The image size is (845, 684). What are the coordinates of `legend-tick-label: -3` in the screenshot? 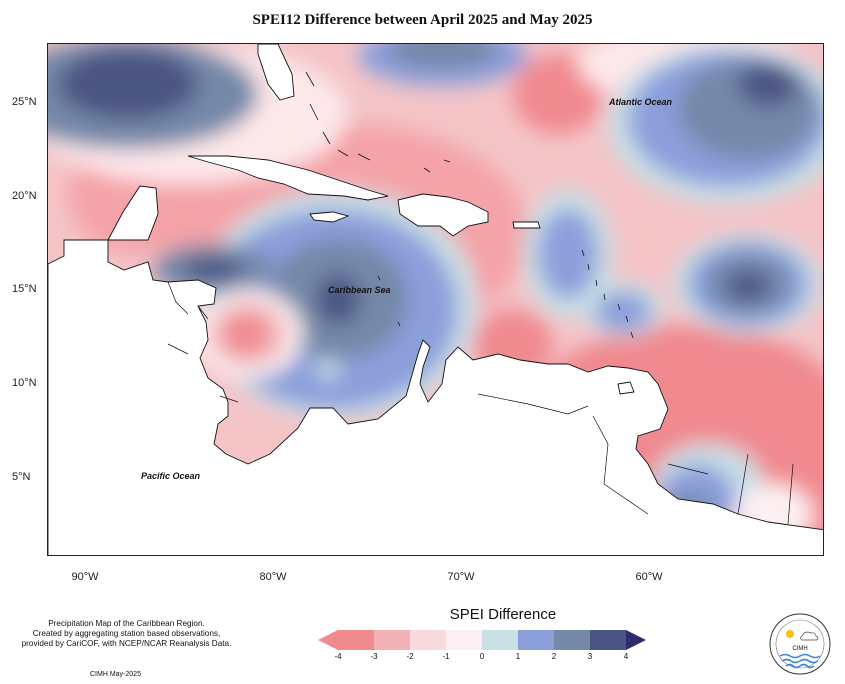 It's located at (374, 656).